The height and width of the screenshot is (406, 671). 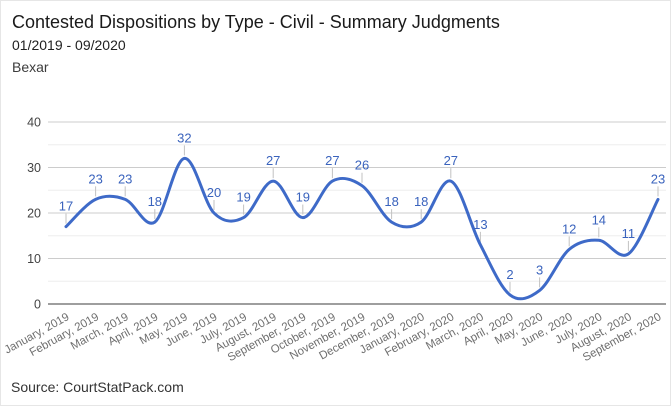 What do you see at coordinates (34, 123) in the screenshot?
I see `y-axis-tick-label: 40` at bounding box center [34, 123].